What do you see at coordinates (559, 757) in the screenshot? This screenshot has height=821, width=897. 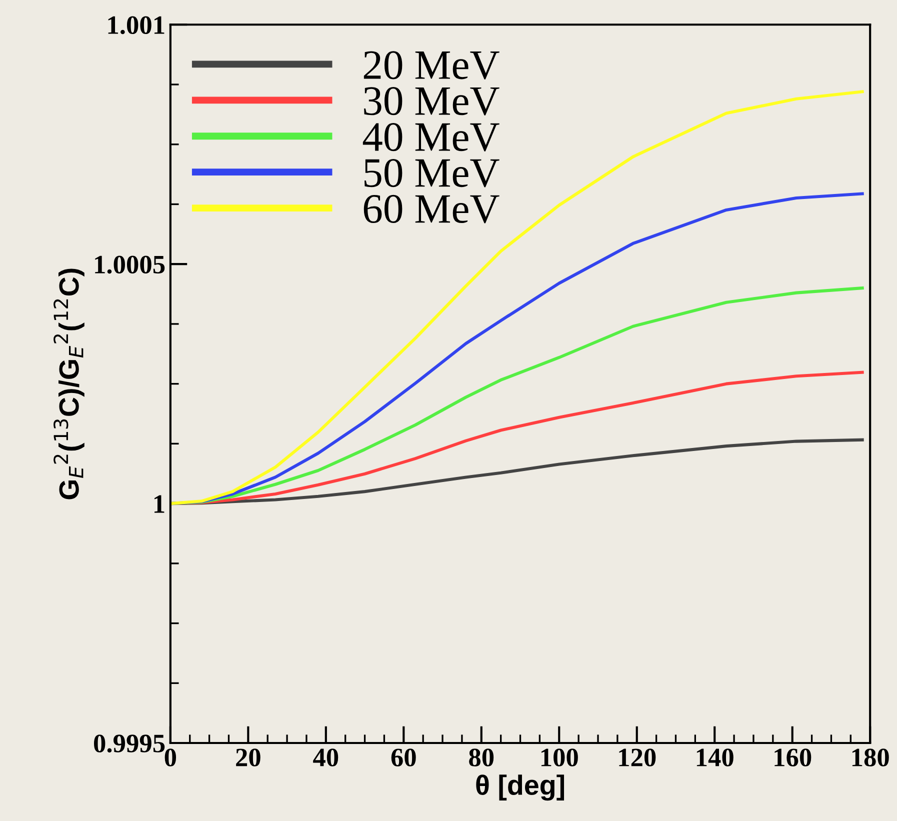 I see `x-tick-label: 100` at bounding box center [559, 757].